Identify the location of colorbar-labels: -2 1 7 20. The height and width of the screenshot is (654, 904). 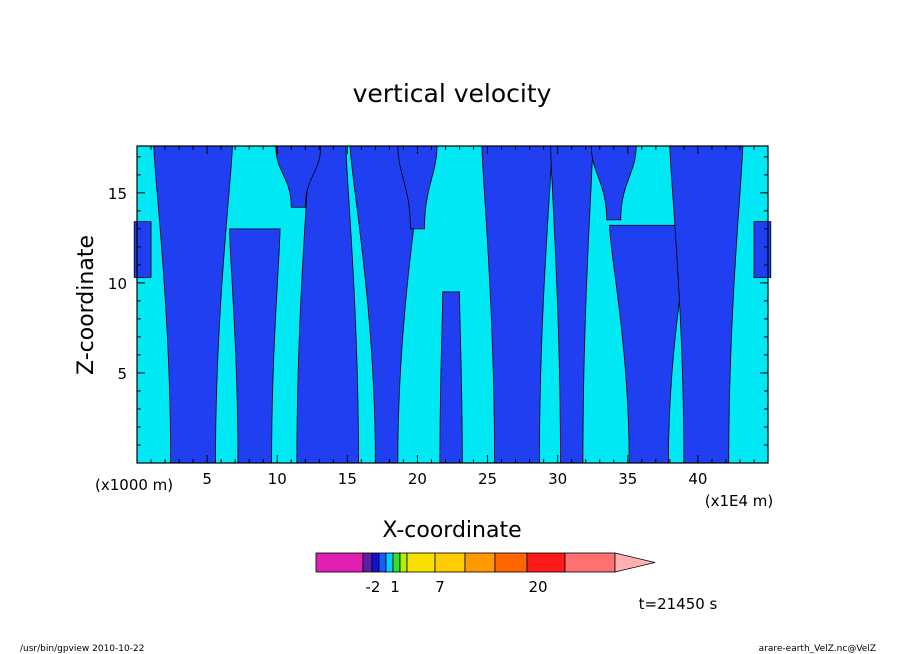
(457, 587).